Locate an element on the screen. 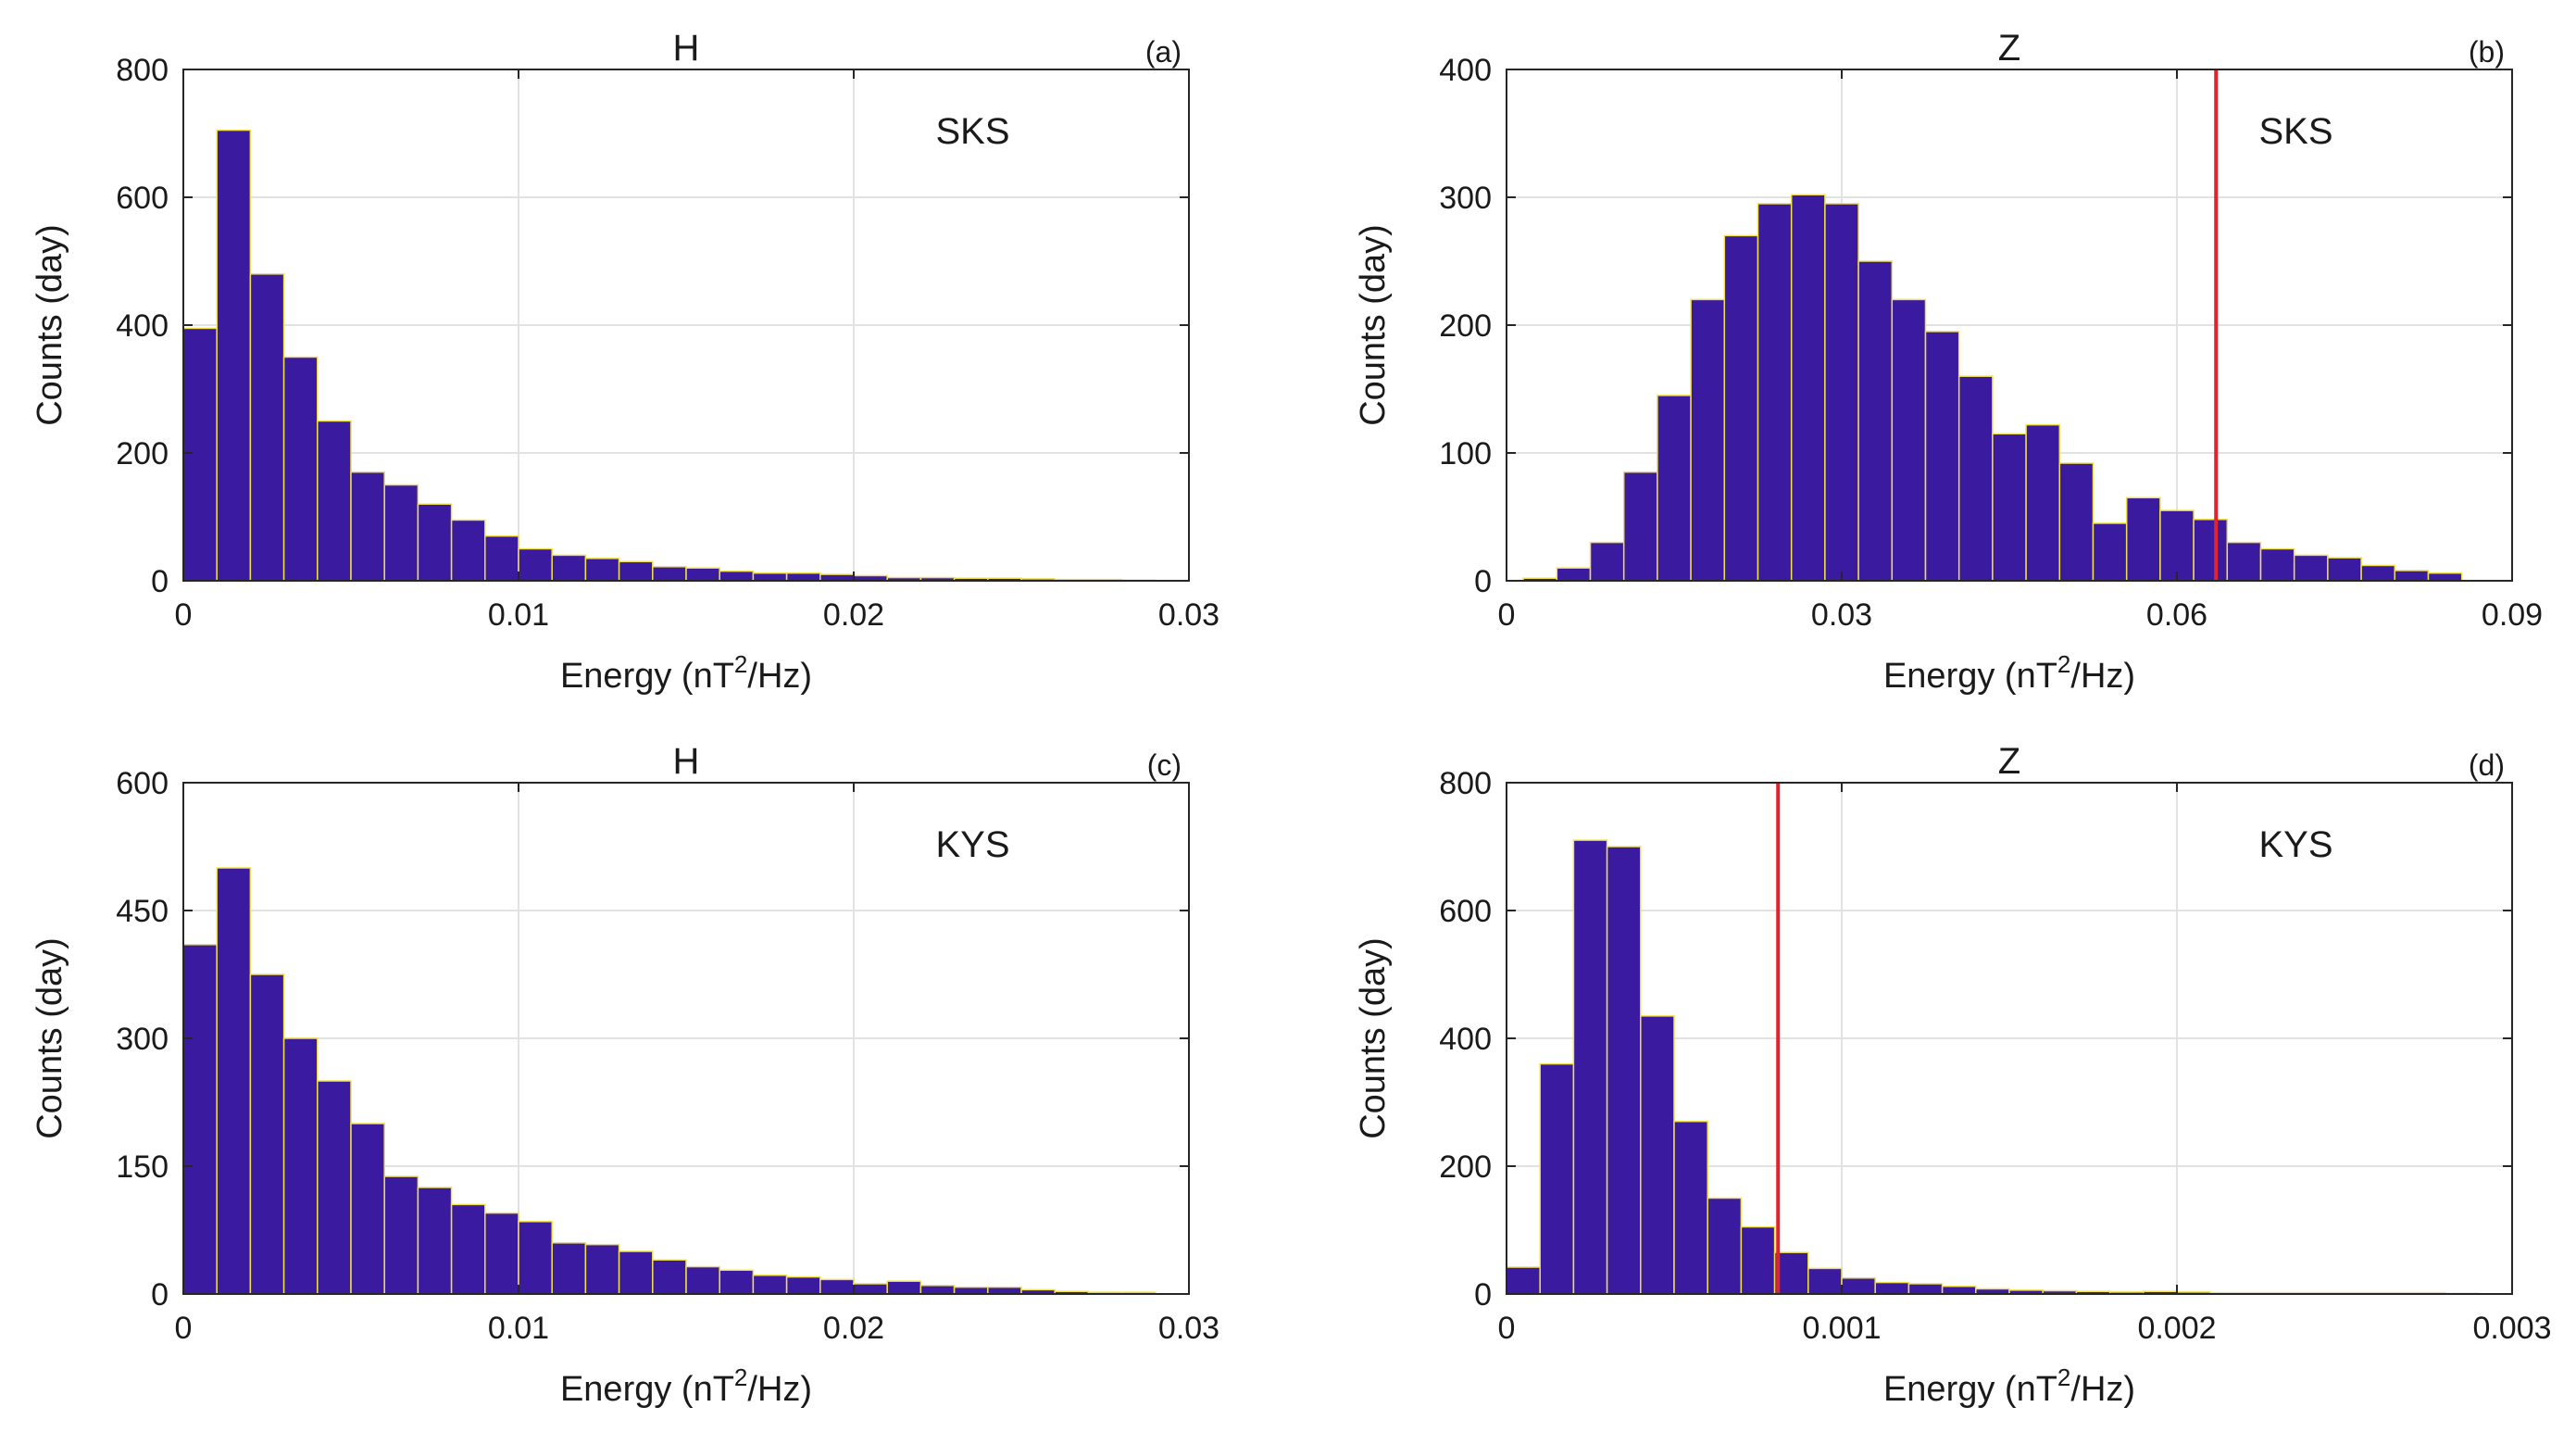  y-tick-label: 600 is located at coordinates (143, 199).